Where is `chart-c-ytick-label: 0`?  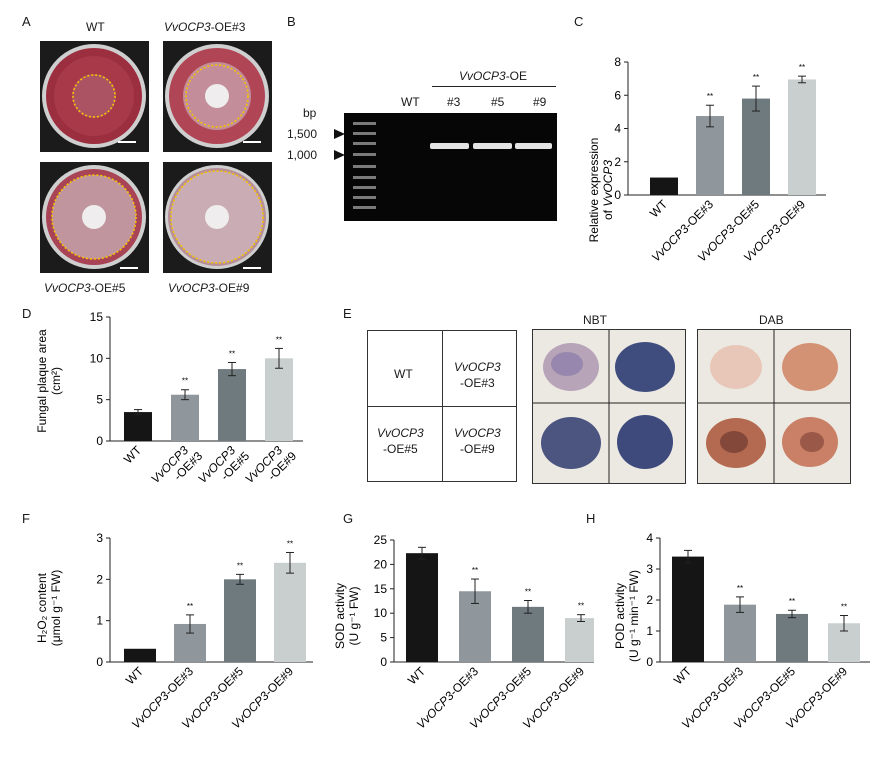
chart-c-ytick-label: 0 is located at coordinates (617, 195).